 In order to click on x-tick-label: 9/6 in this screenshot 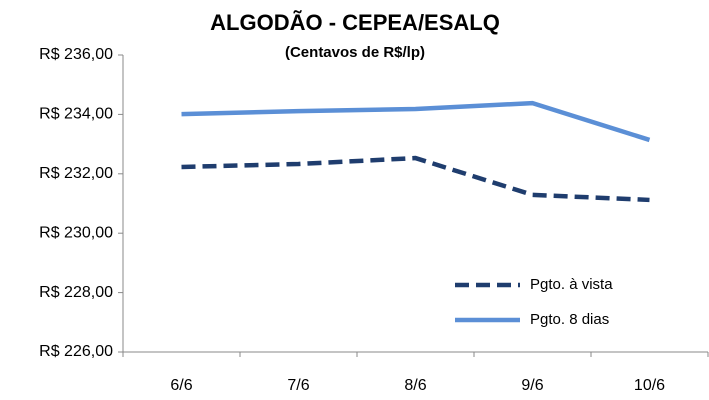, I will do `click(532, 385)`.